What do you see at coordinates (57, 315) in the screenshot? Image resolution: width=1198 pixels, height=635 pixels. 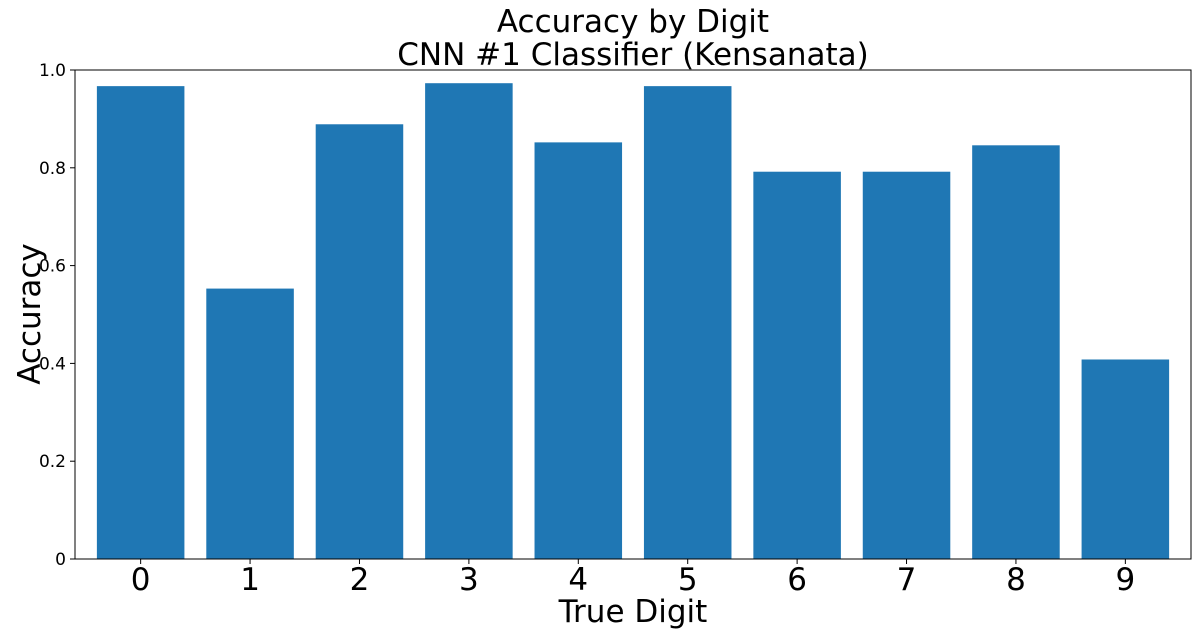 I see `y-axis-ticks: 0 0.2 0.4 0.6 0.8 1.0` at bounding box center [57, 315].